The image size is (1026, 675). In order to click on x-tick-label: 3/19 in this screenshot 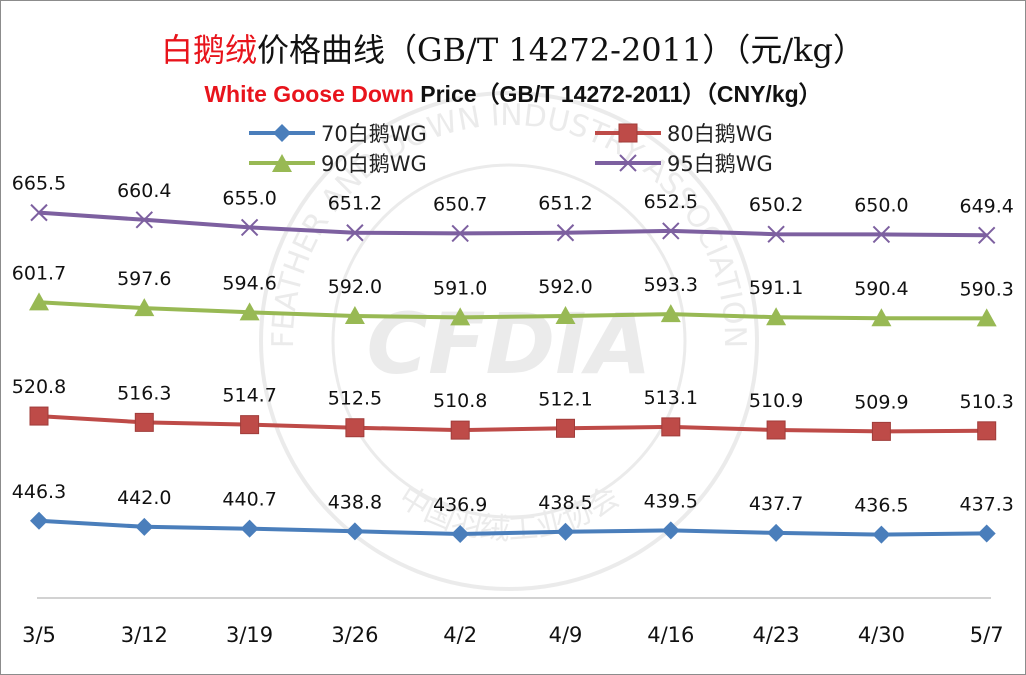, I will do `click(249, 635)`.